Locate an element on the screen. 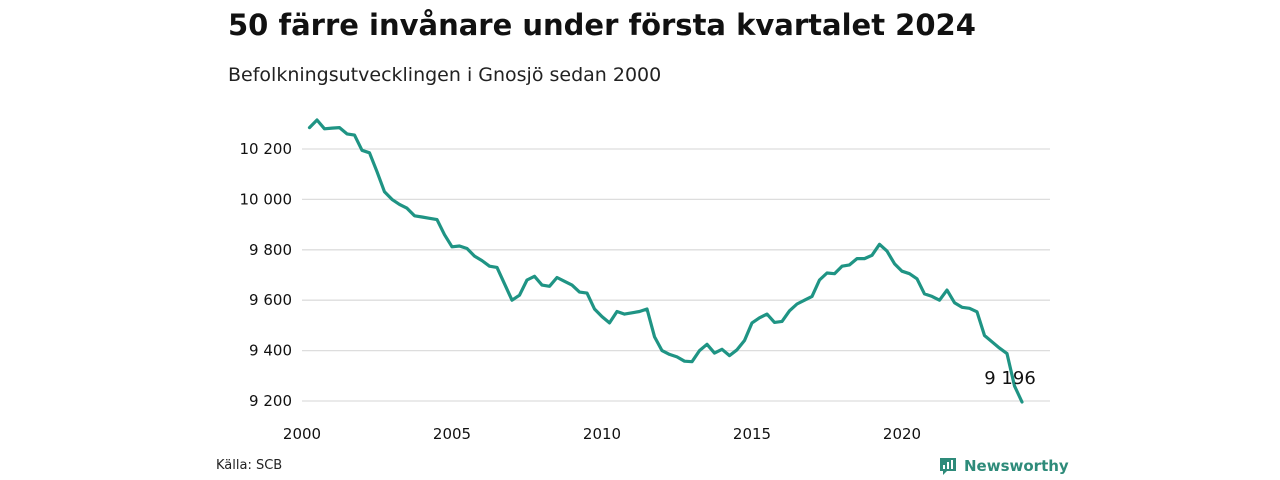 This screenshot has width=1280, height=480. last-value-label: 9 196 is located at coordinates (1010, 378).